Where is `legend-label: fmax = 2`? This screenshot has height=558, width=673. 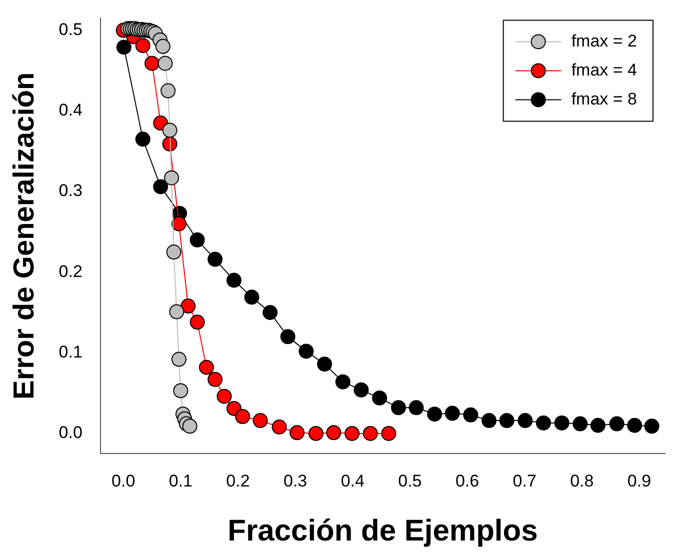 legend-label: fmax = 2 is located at coordinates (604, 40).